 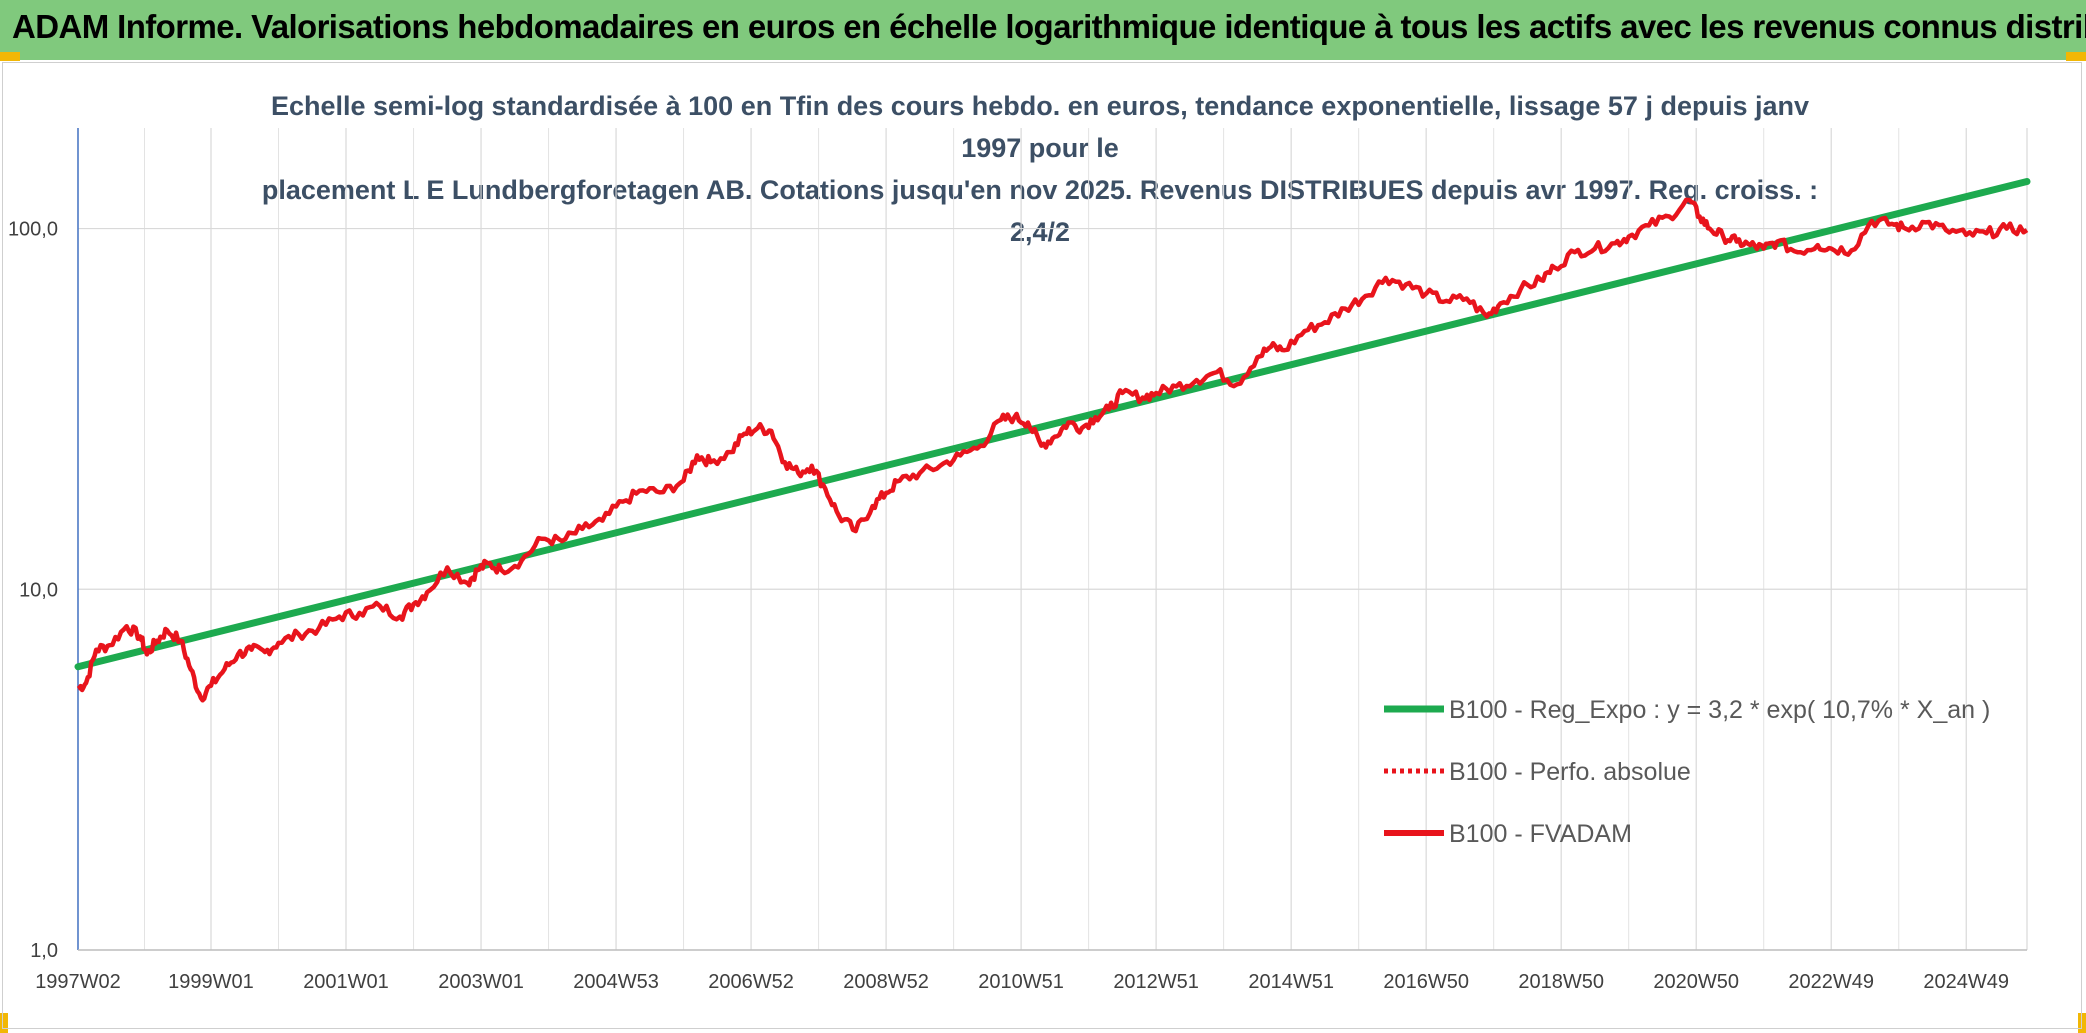 I want to click on corner-mark-bottom-right, so click(x=2082, y=1023).